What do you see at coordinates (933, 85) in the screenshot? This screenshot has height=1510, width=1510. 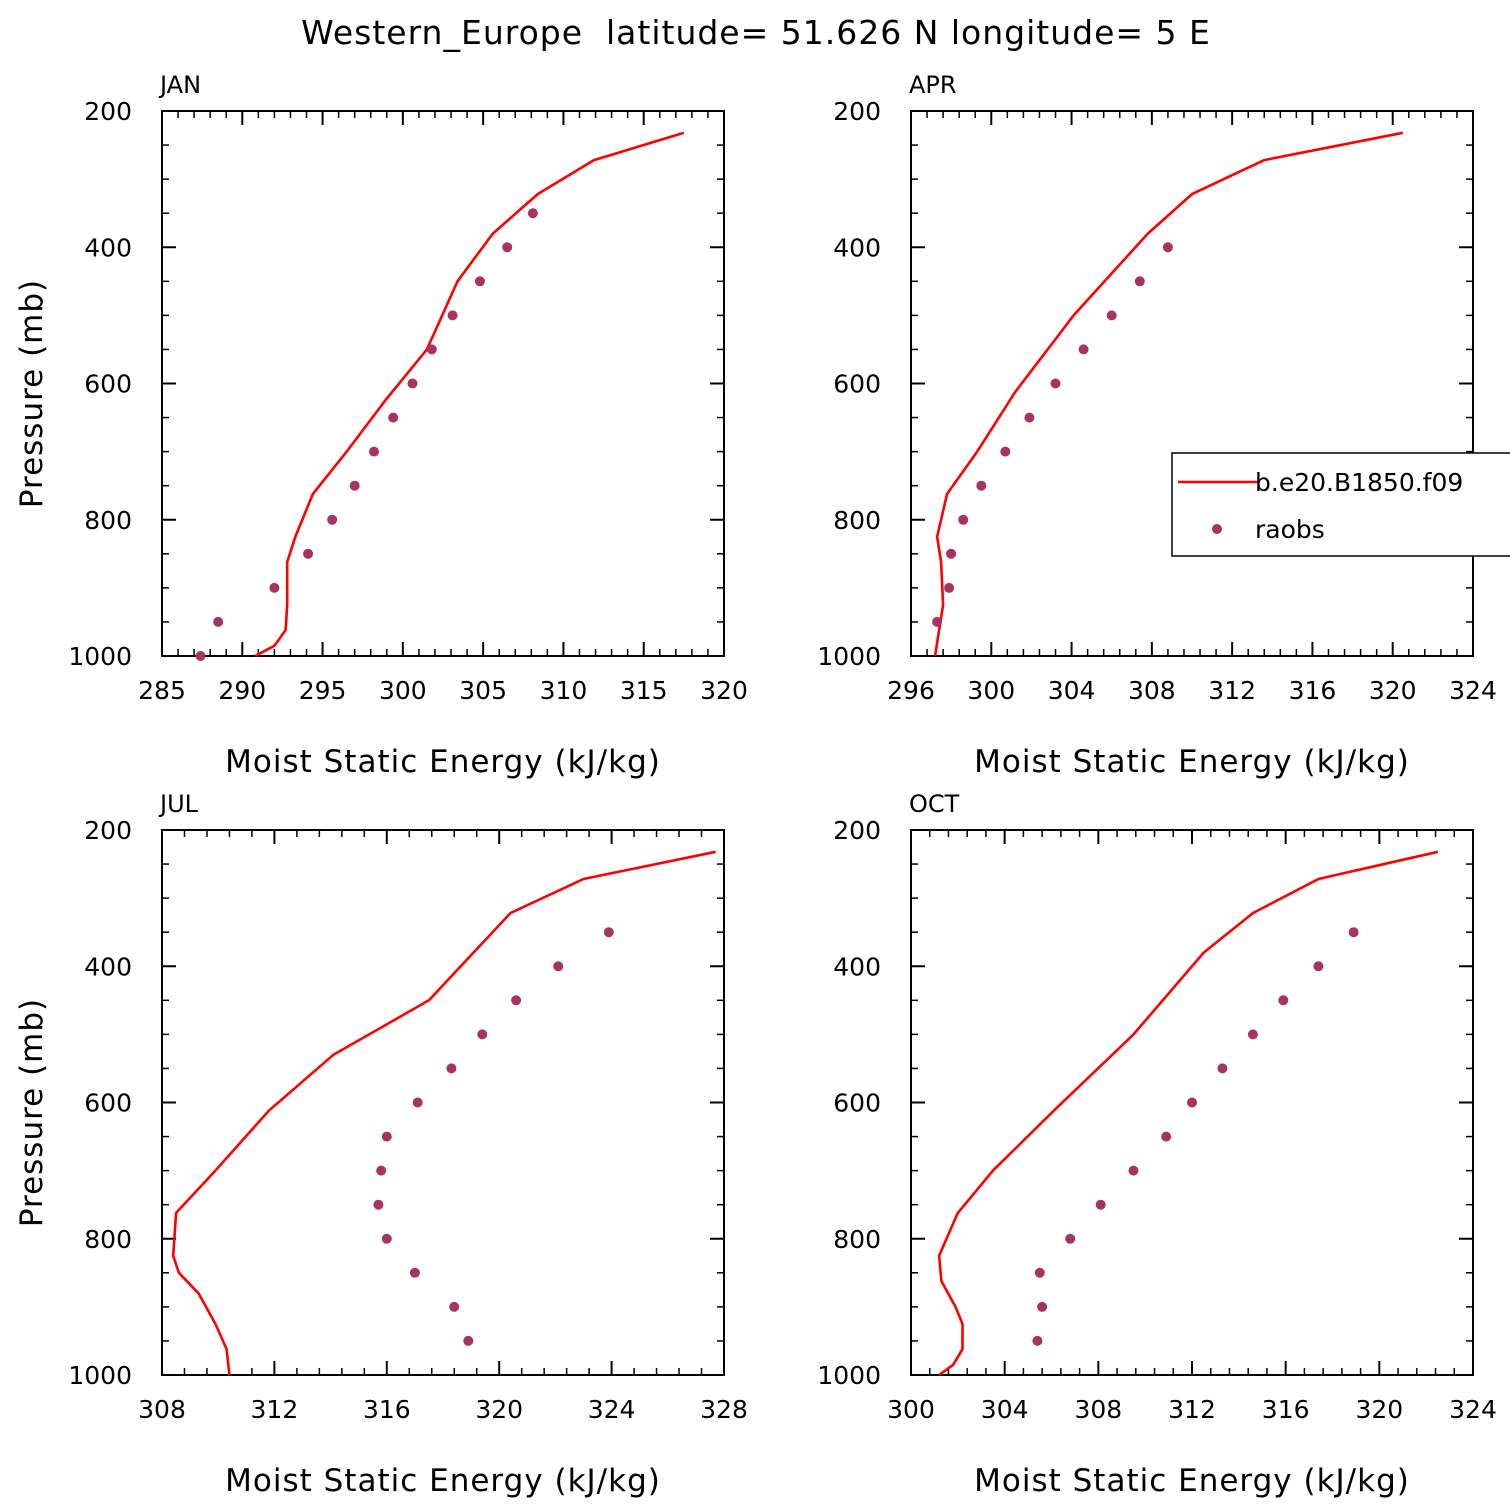 I see `panel-title: APR` at bounding box center [933, 85].